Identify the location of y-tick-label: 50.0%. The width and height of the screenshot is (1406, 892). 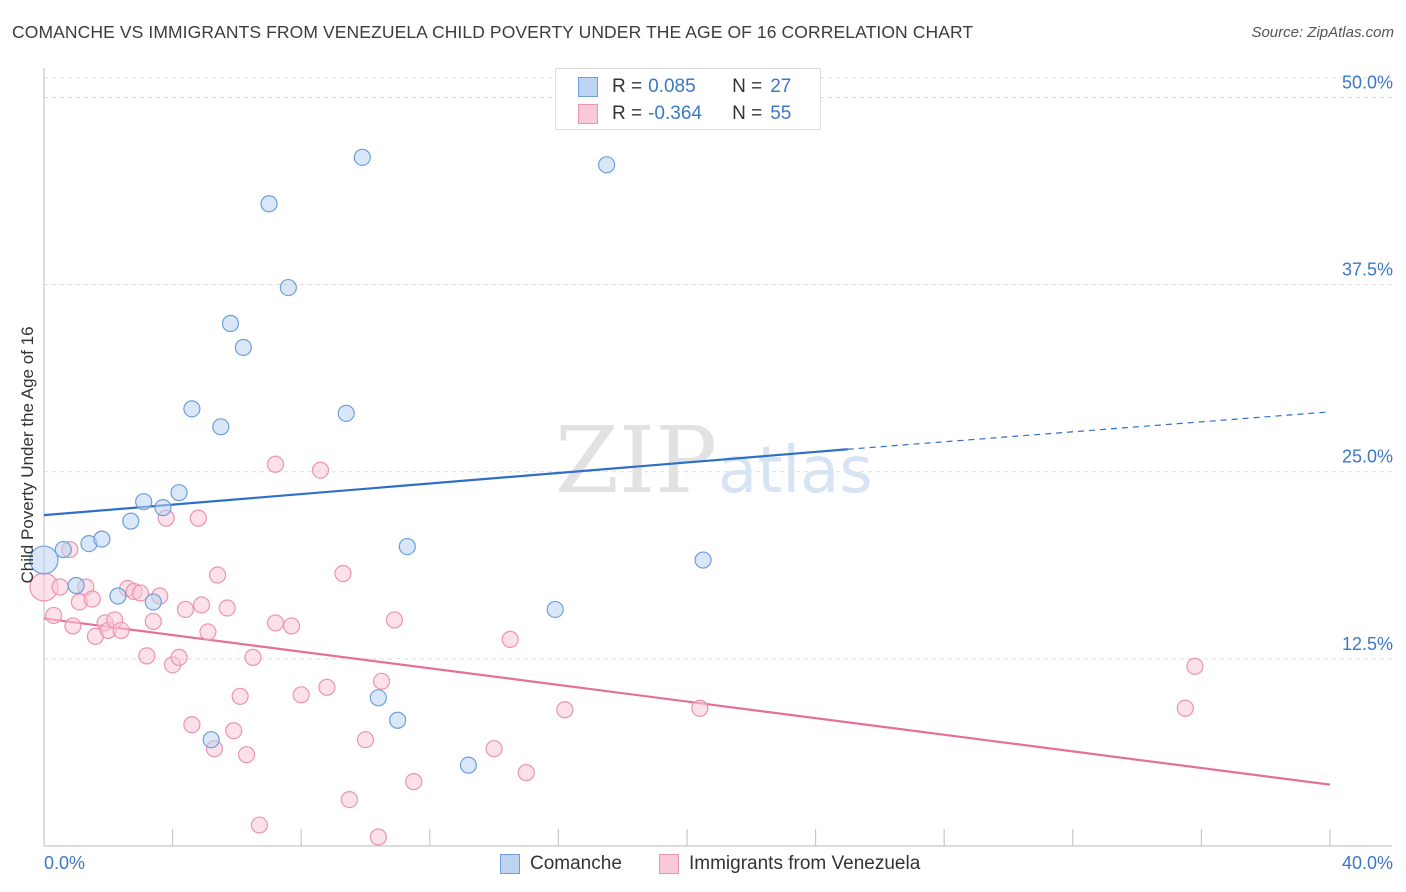
(1367, 82).